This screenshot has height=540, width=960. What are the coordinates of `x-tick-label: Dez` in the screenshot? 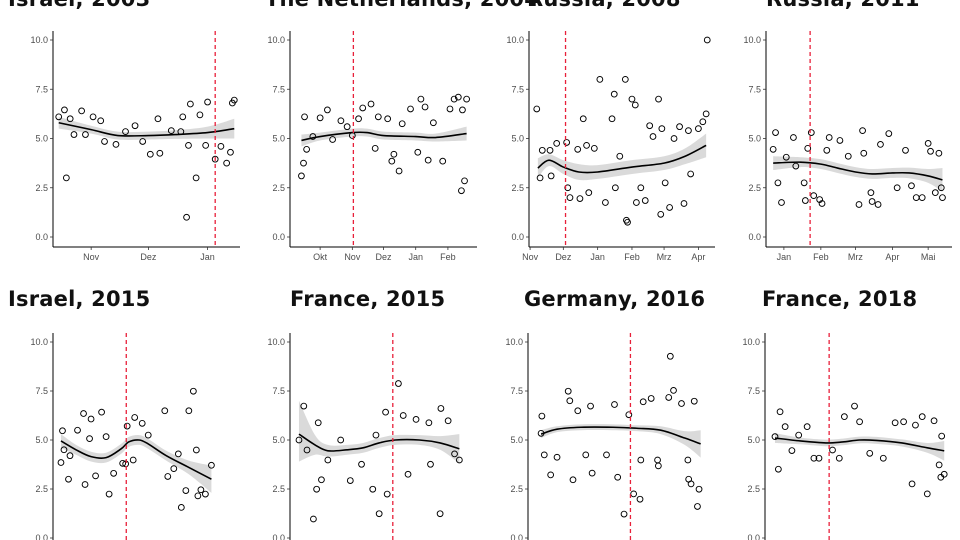 It's located at (383, 257).